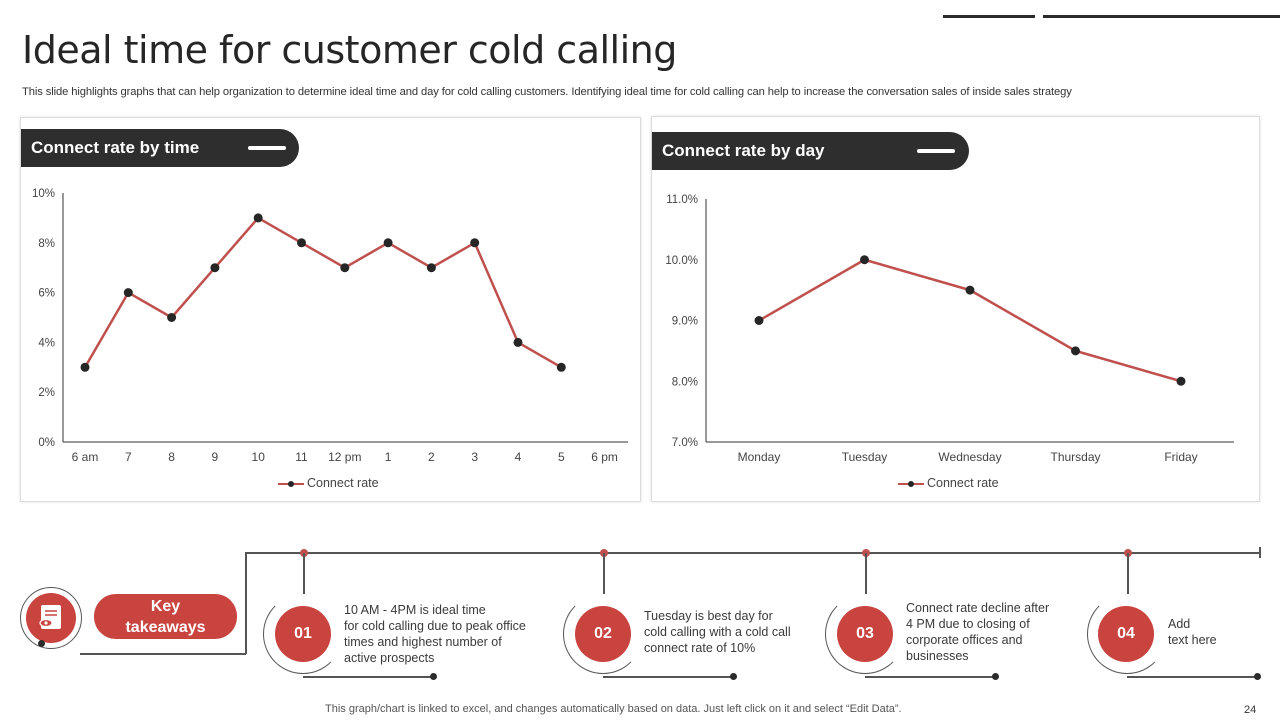 The width and height of the screenshot is (1280, 720). Describe the element at coordinates (474, 457) in the screenshot. I see `x-tick-label: 3` at that location.